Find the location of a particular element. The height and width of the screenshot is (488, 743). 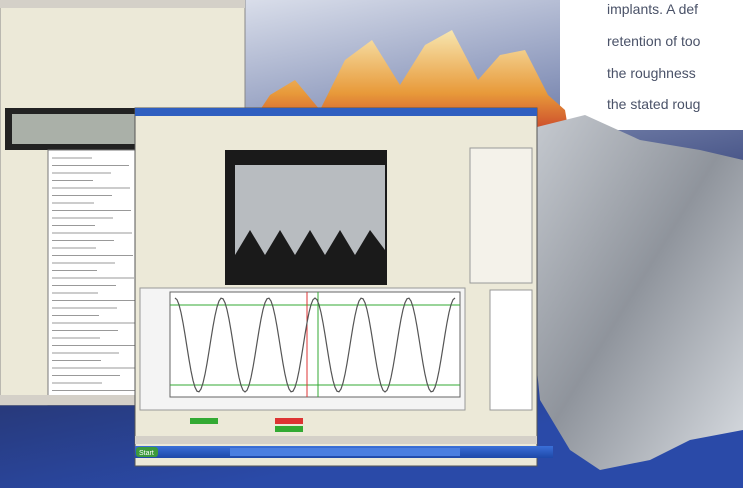

start-label: Start is located at coordinates (146, 453).